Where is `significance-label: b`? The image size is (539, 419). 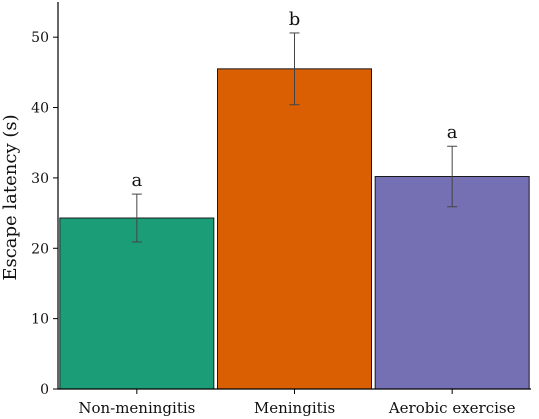 significance-label: b is located at coordinates (295, 19).